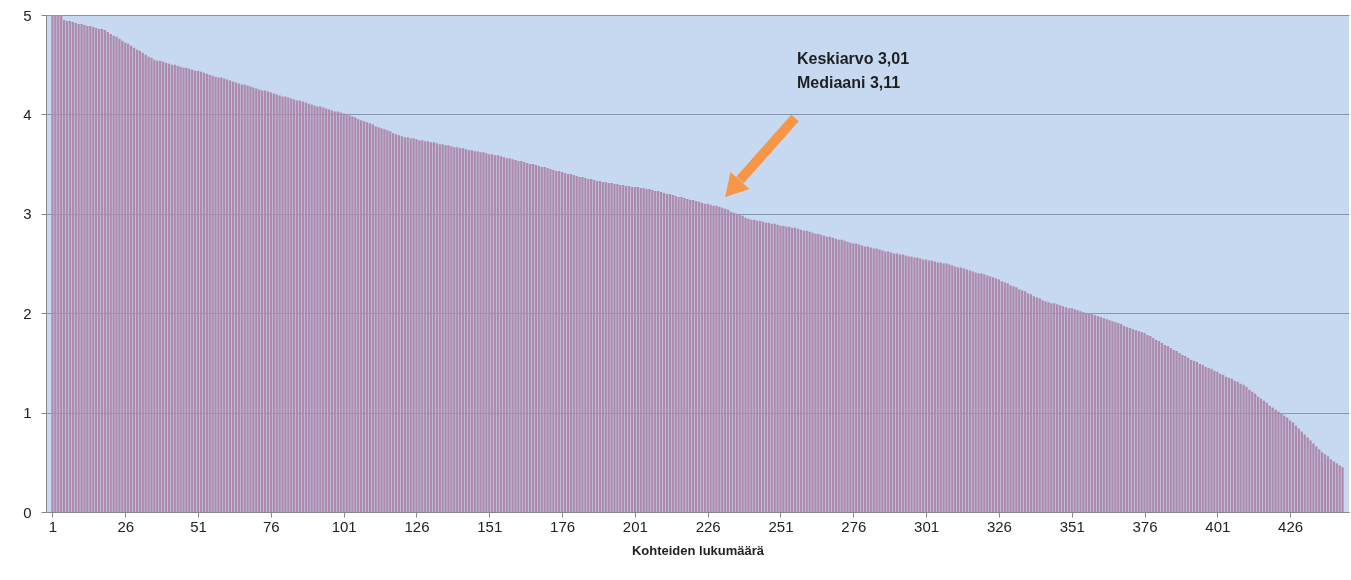 The height and width of the screenshot is (580, 1351). What do you see at coordinates (854, 526) in the screenshot?
I see `x-tick-label: 276` at bounding box center [854, 526].